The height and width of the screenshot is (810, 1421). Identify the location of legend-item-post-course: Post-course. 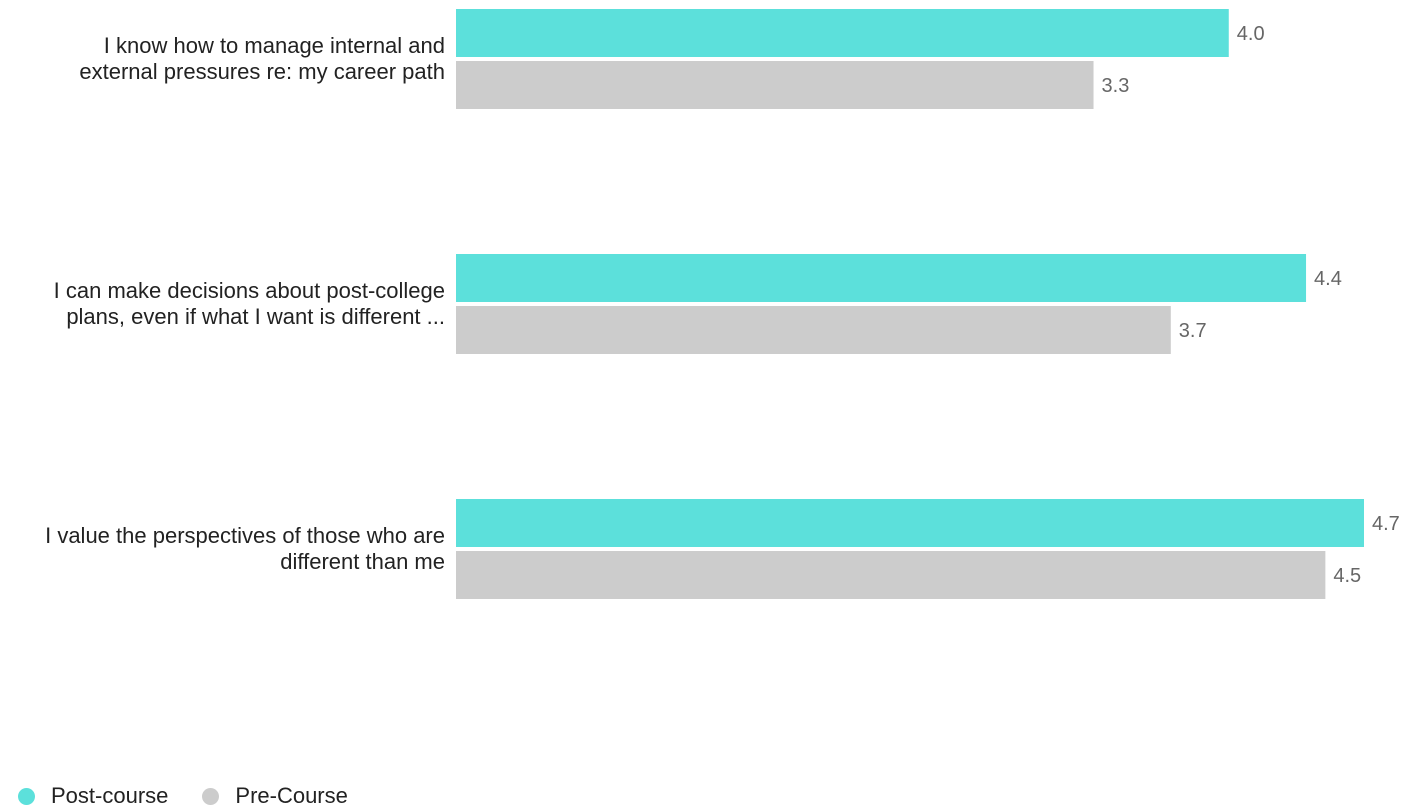
(93, 796).